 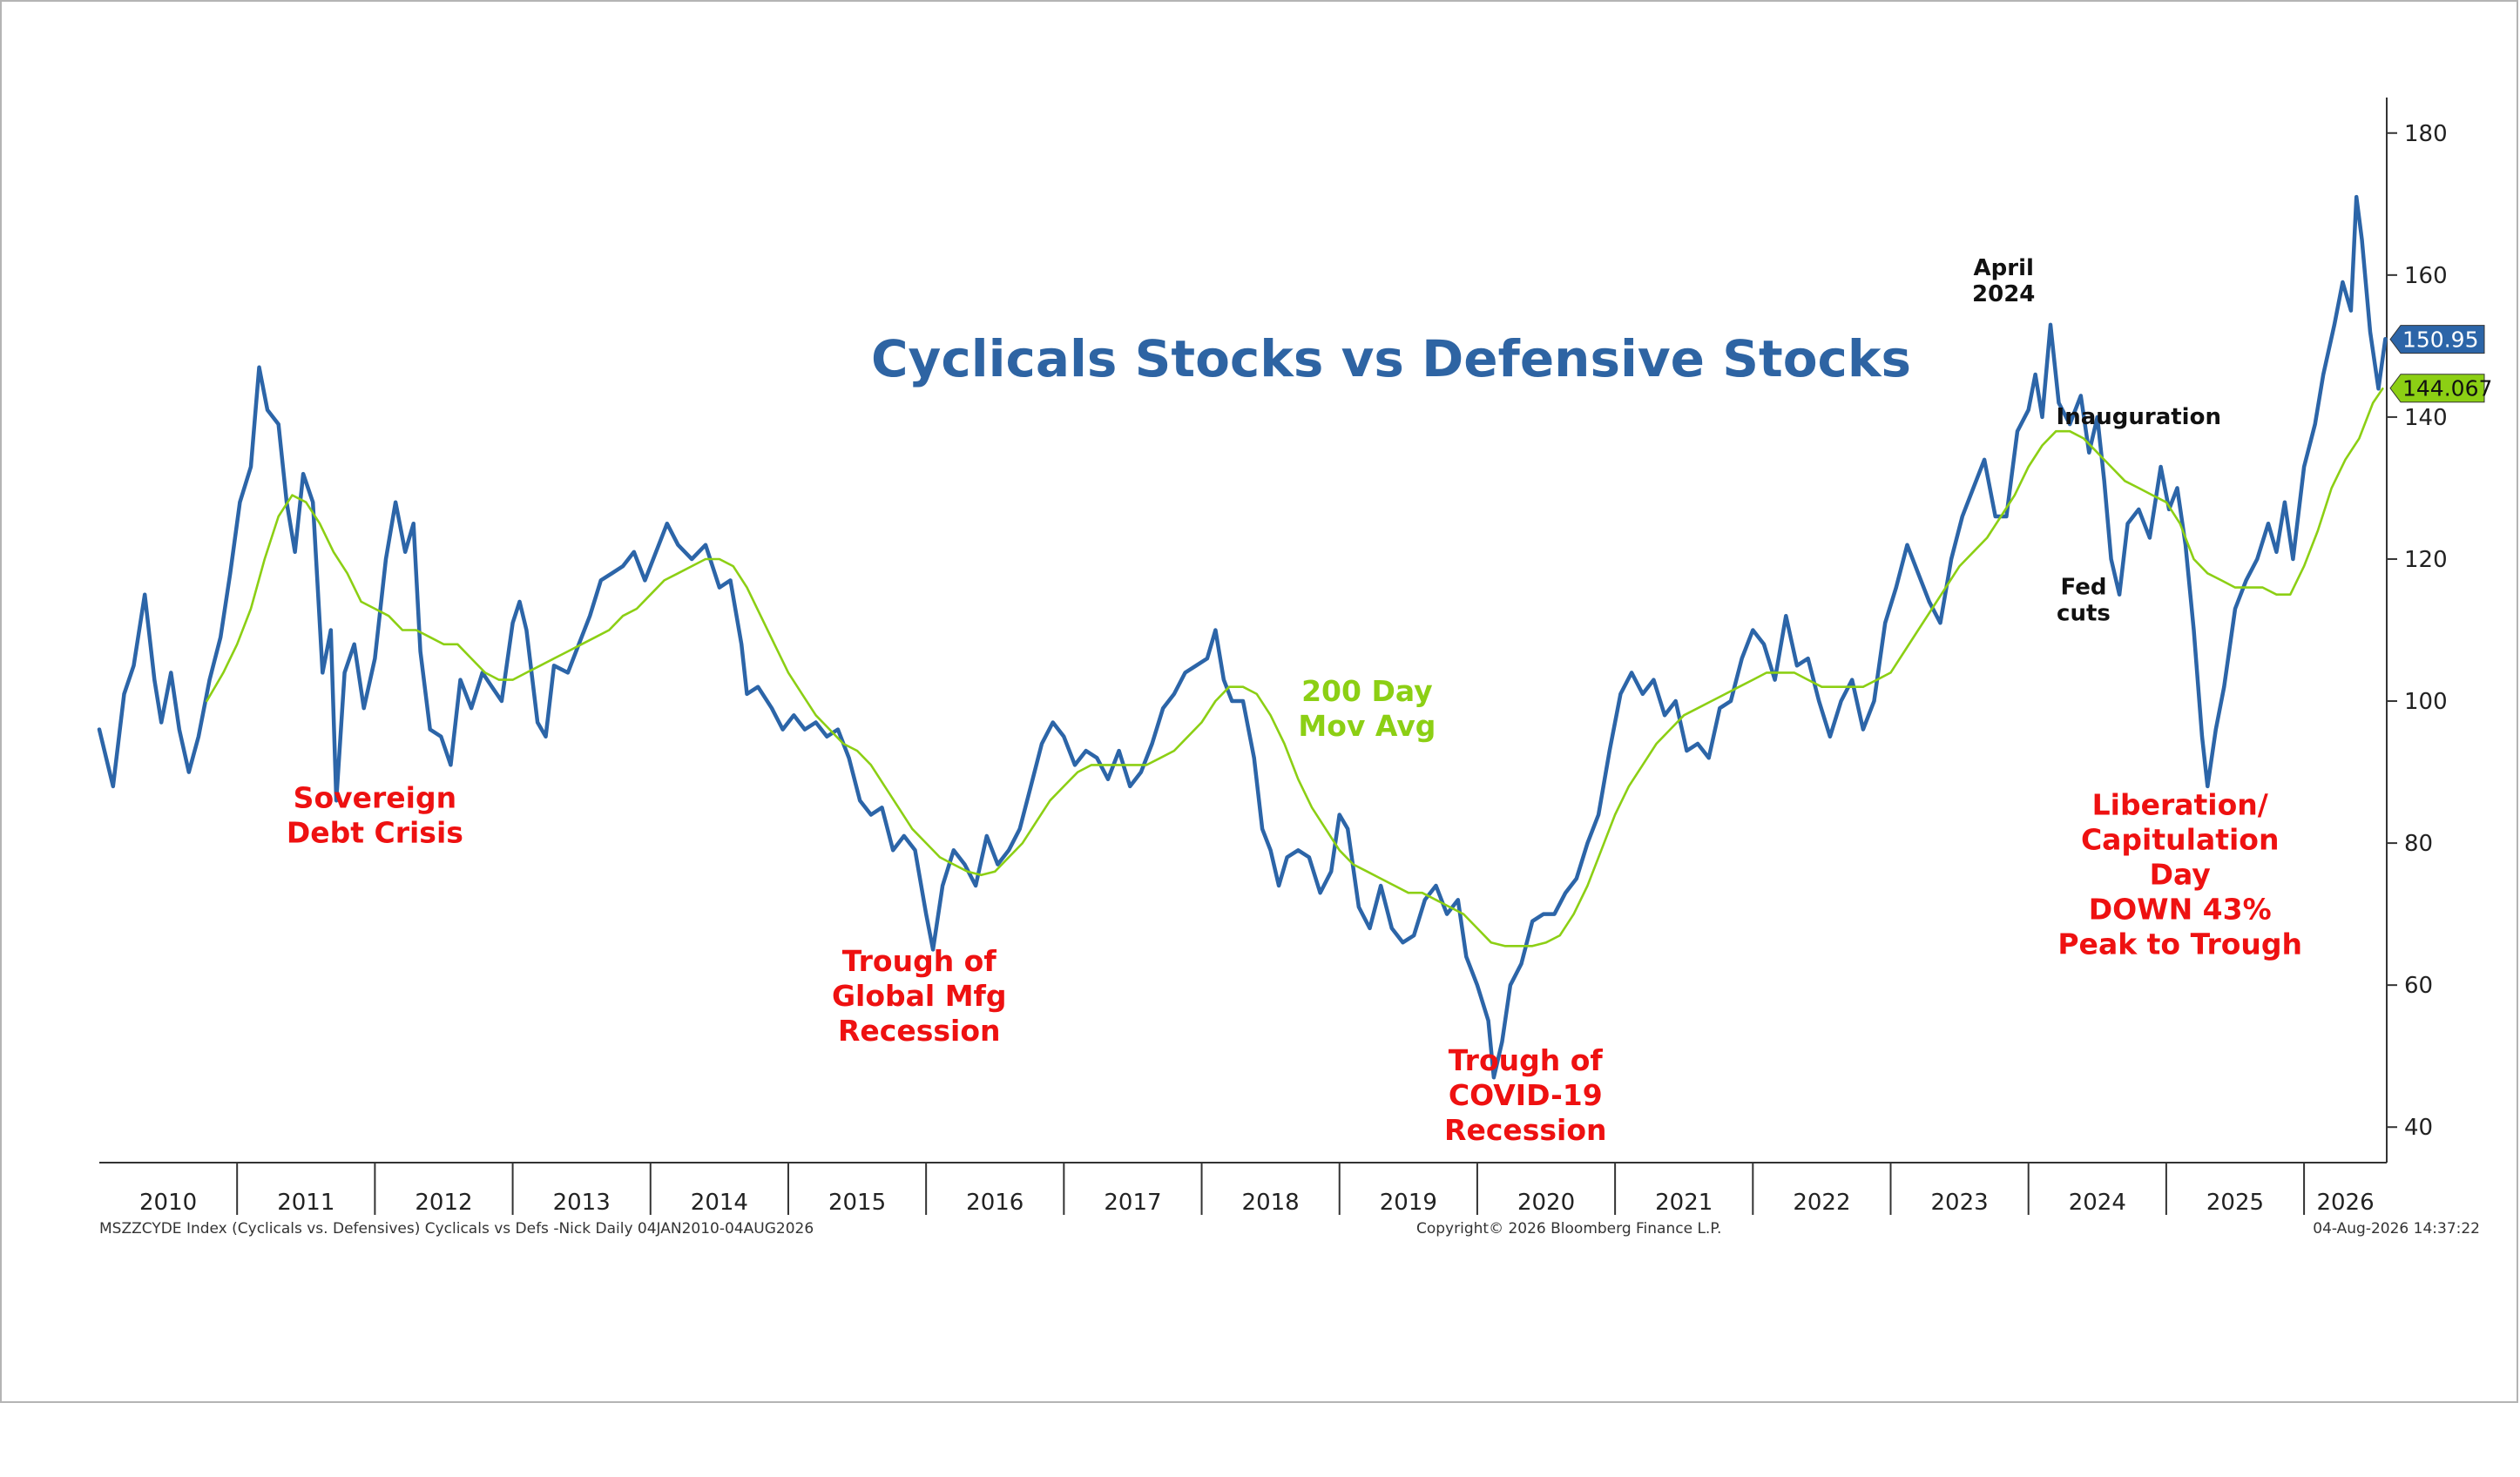 What do you see at coordinates (2084, 614) in the screenshot?
I see `annotation-line: cuts` at bounding box center [2084, 614].